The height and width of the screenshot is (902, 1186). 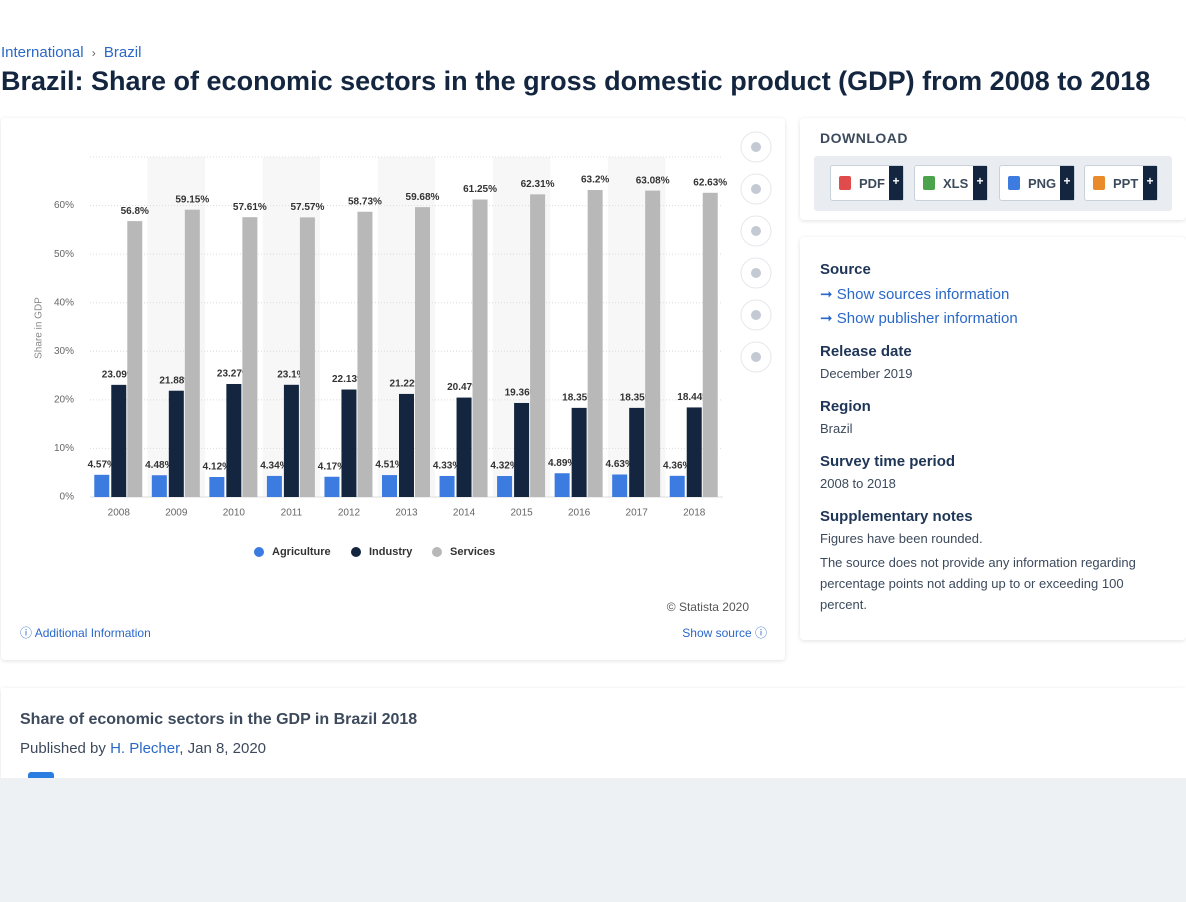 What do you see at coordinates (923, 294) in the screenshot?
I see `sources-link-text: Show sources information` at bounding box center [923, 294].